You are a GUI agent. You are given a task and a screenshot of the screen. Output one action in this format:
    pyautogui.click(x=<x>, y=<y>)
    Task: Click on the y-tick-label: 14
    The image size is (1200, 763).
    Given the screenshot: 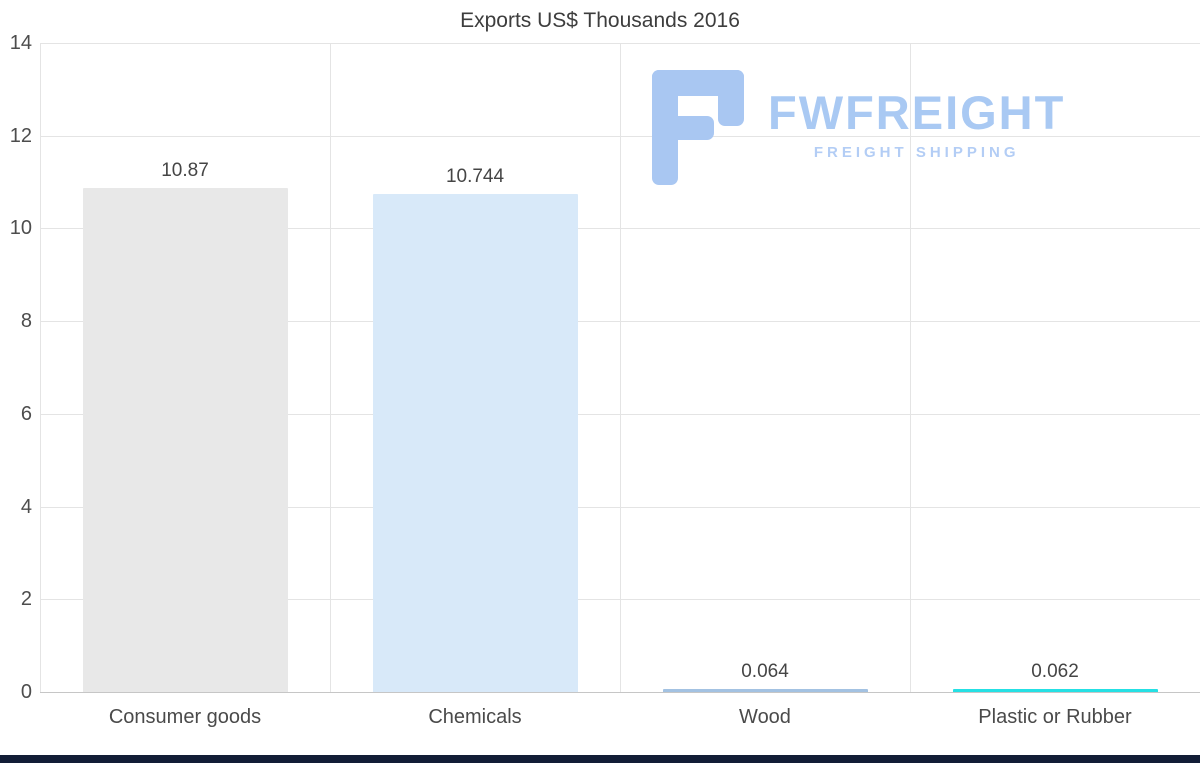 What is the action you would take?
    pyautogui.click(x=20, y=43)
    